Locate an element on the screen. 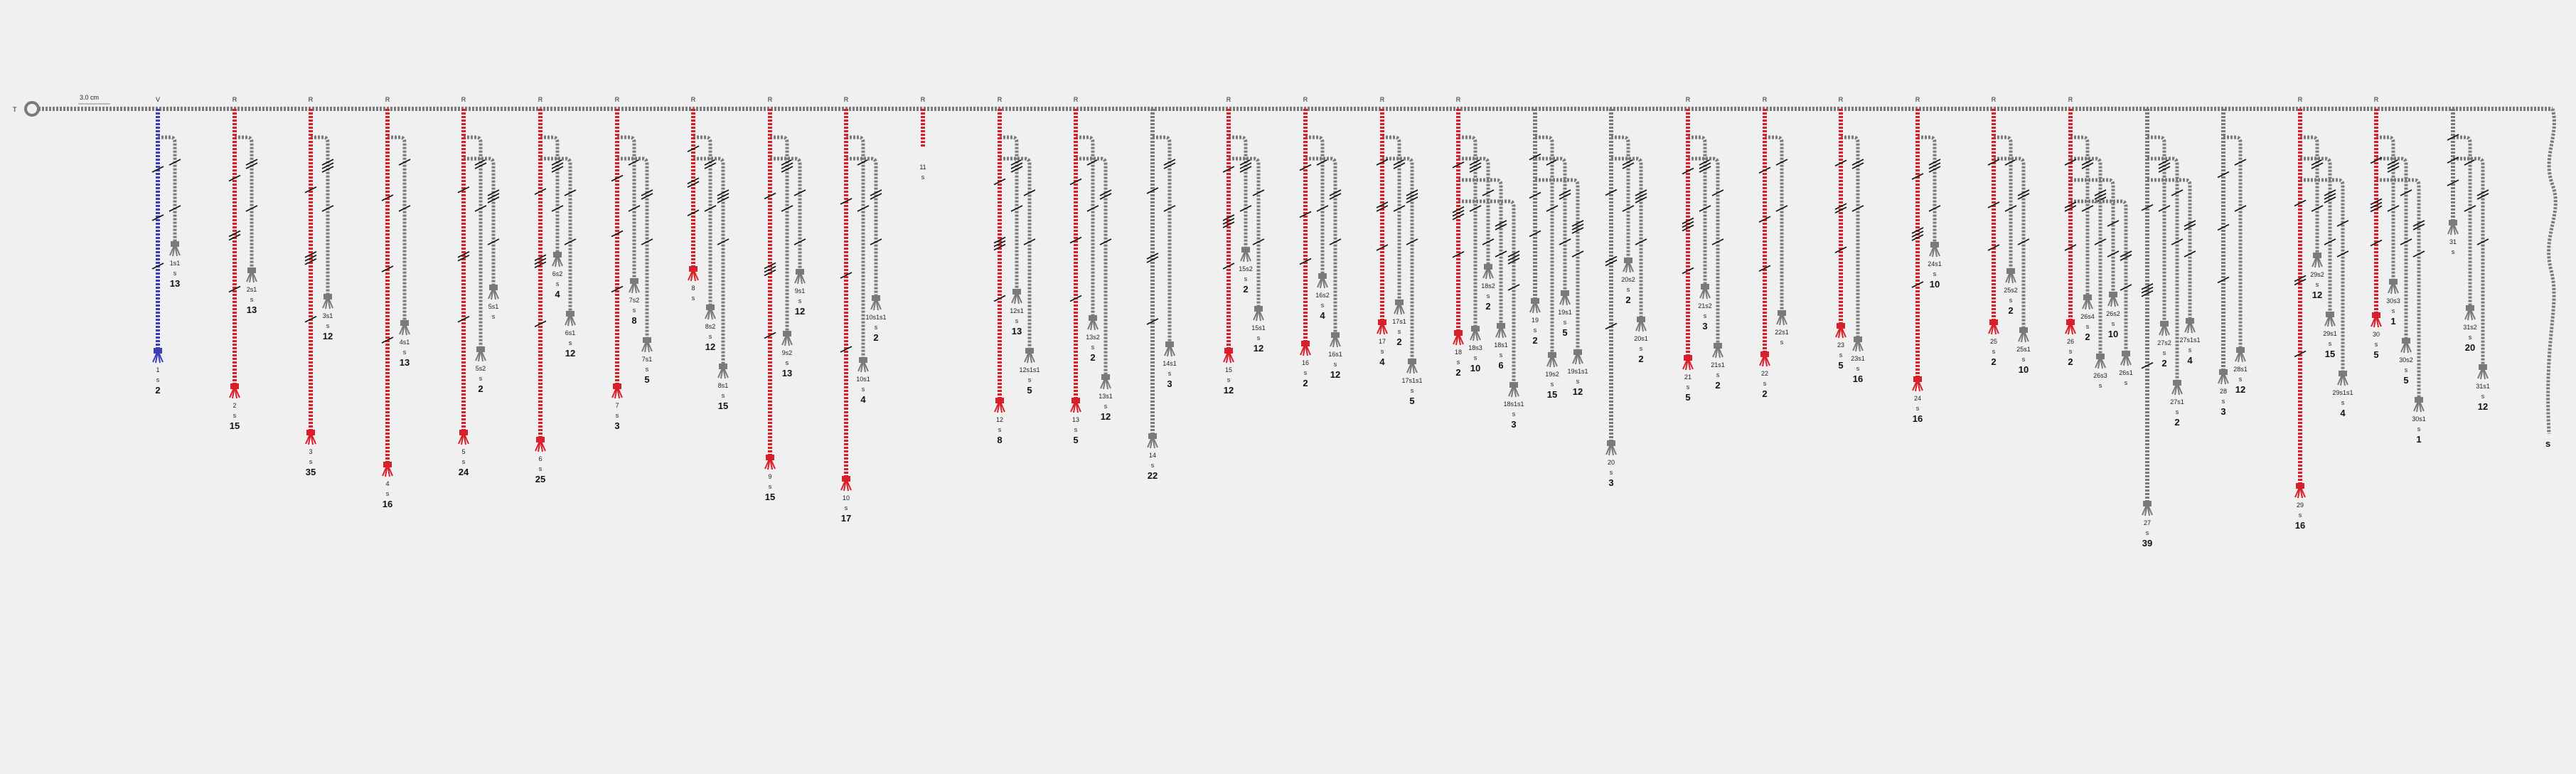 The height and width of the screenshot is (774, 2576). subsidiary-label: 12s1s1 is located at coordinates (1030, 369).